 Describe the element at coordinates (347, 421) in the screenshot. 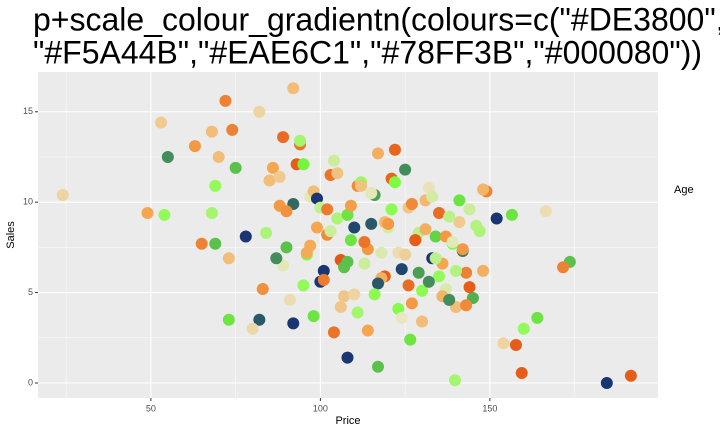

I see `x-axis-label: Price` at that location.